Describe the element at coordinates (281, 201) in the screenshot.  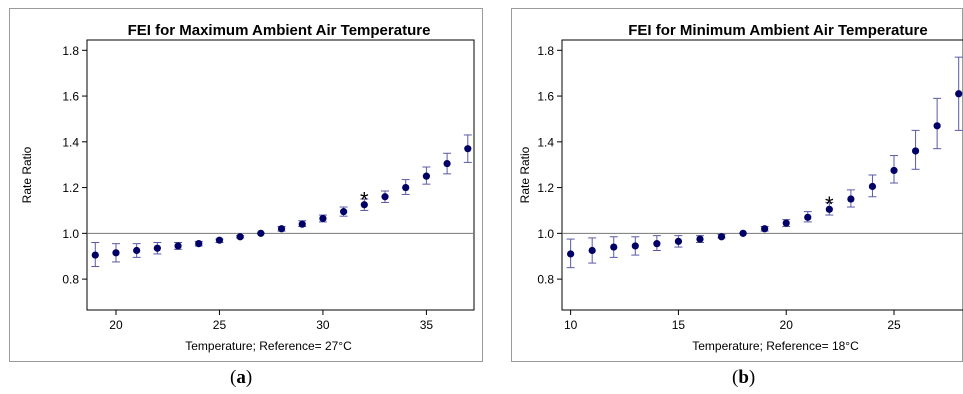
I see `data-layer` at that location.